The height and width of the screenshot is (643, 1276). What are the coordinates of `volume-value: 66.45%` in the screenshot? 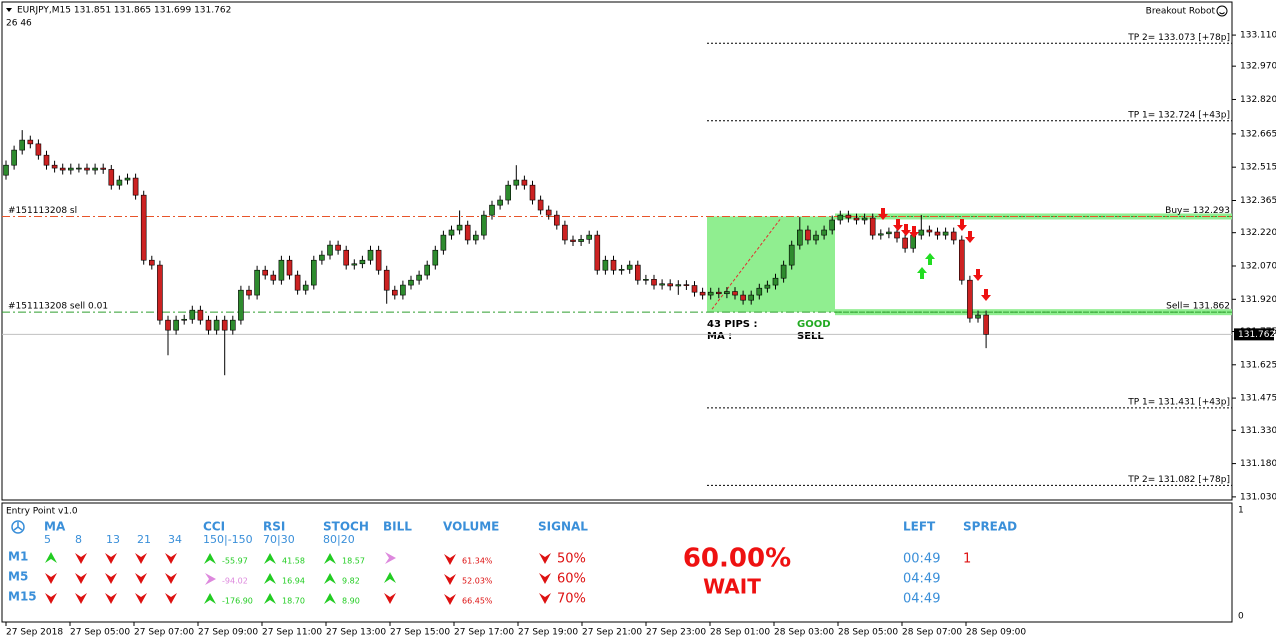 It's located at (477, 601).